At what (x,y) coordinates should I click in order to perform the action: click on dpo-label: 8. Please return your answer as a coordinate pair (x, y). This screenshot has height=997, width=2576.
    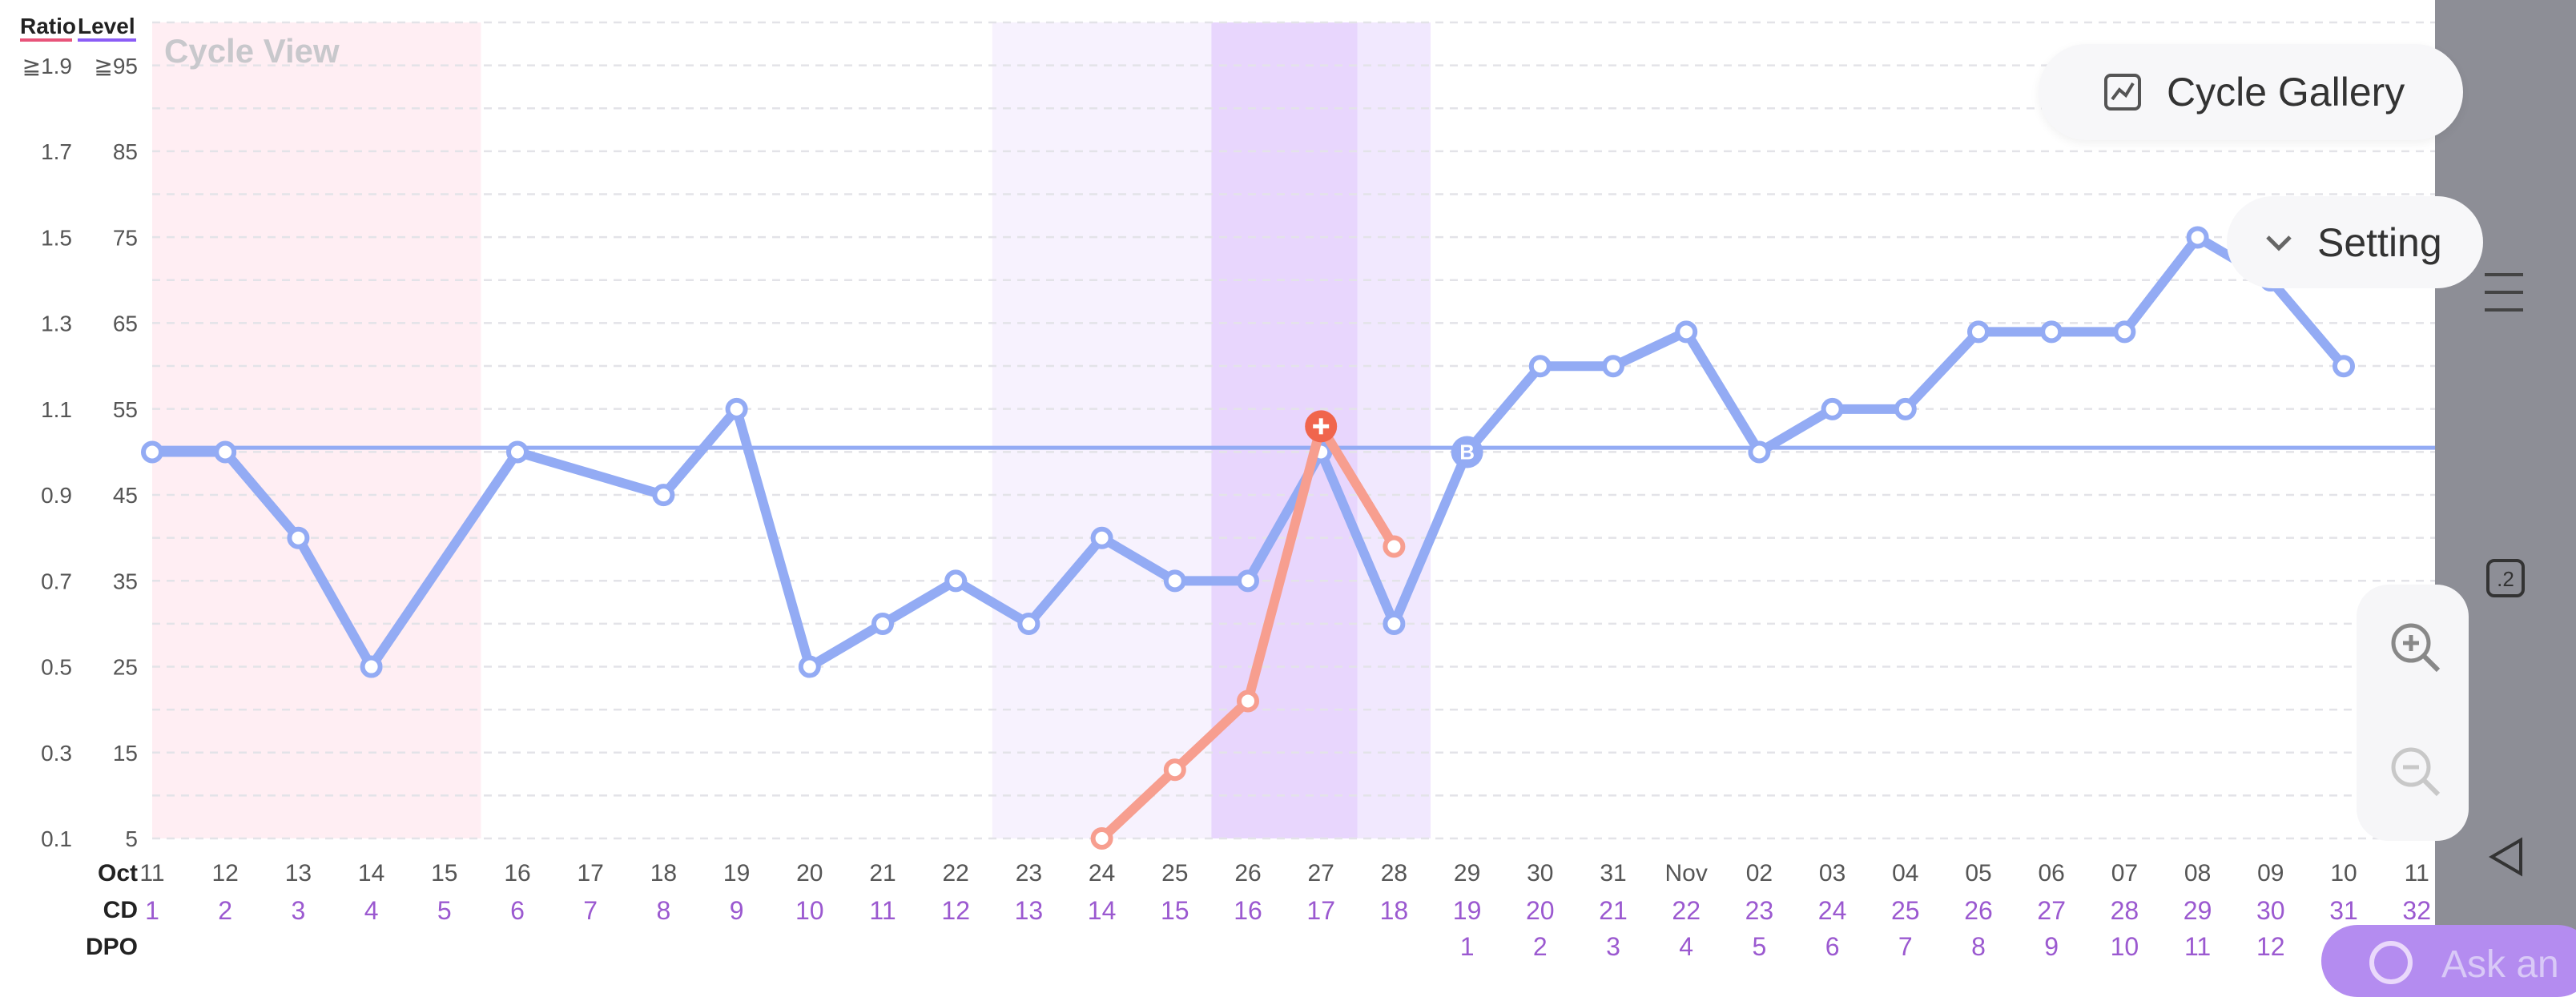
    Looking at the image, I should click on (1979, 947).